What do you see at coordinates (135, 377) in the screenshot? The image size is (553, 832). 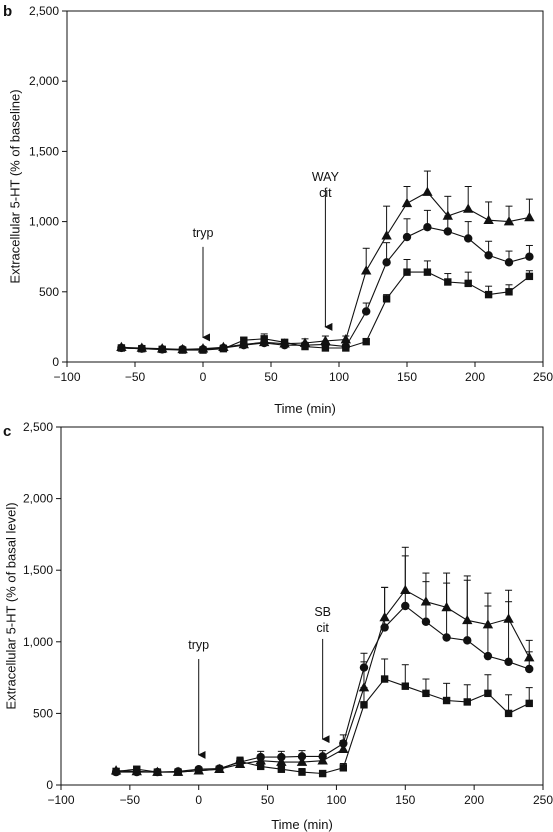 I see `x-tick-label: −50` at bounding box center [135, 377].